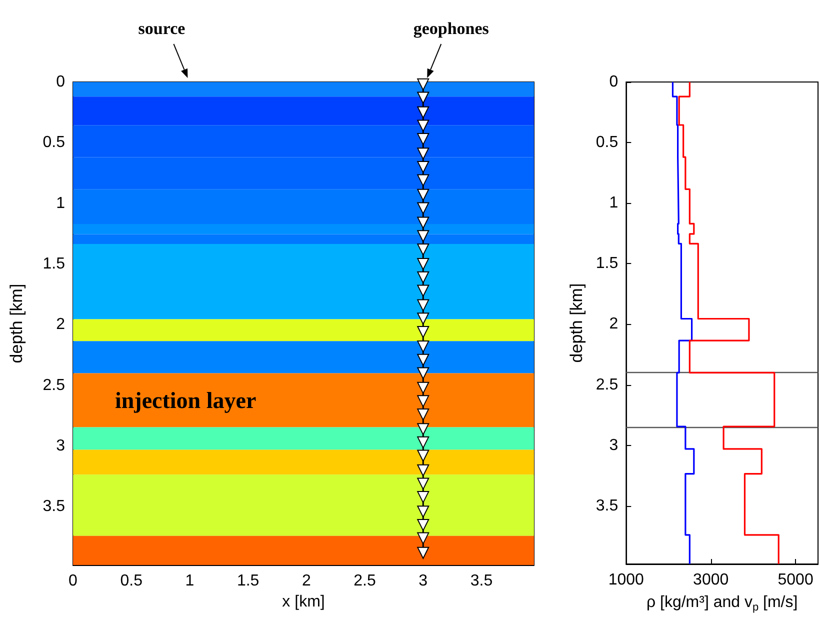 This screenshot has width=819, height=628. What do you see at coordinates (162, 28) in the screenshot?
I see `annotation: source` at bounding box center [162, 28].